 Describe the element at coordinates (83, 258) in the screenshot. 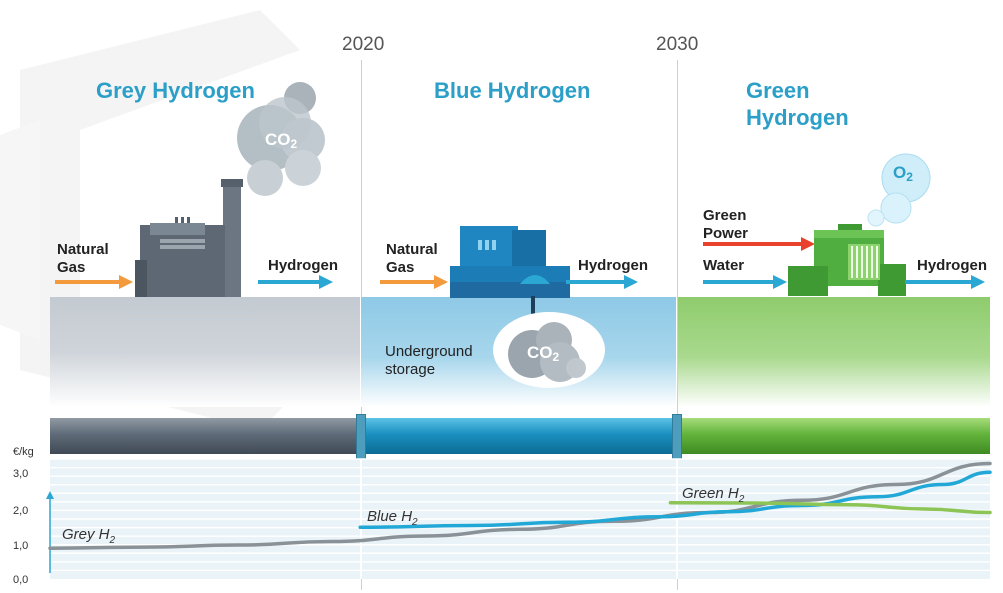

I see `grey-input-label: Natural Gas` at that location.